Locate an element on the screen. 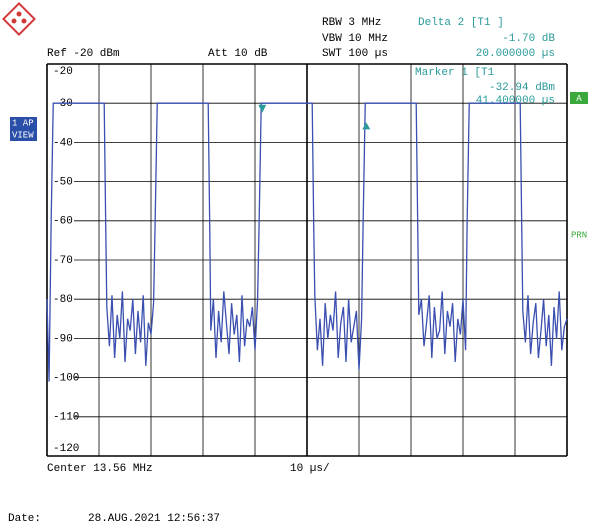 This screenshot has height=529, width=600. y-tick-label: -50 is located at coordinates (63, 183).